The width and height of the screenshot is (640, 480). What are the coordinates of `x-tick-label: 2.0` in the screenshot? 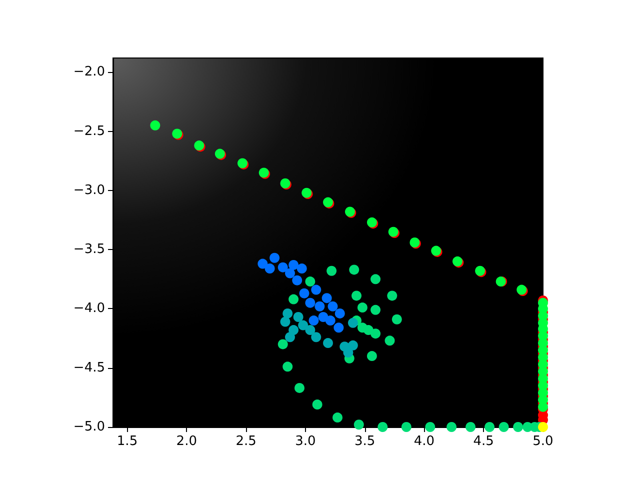 It's located at (186, 441).